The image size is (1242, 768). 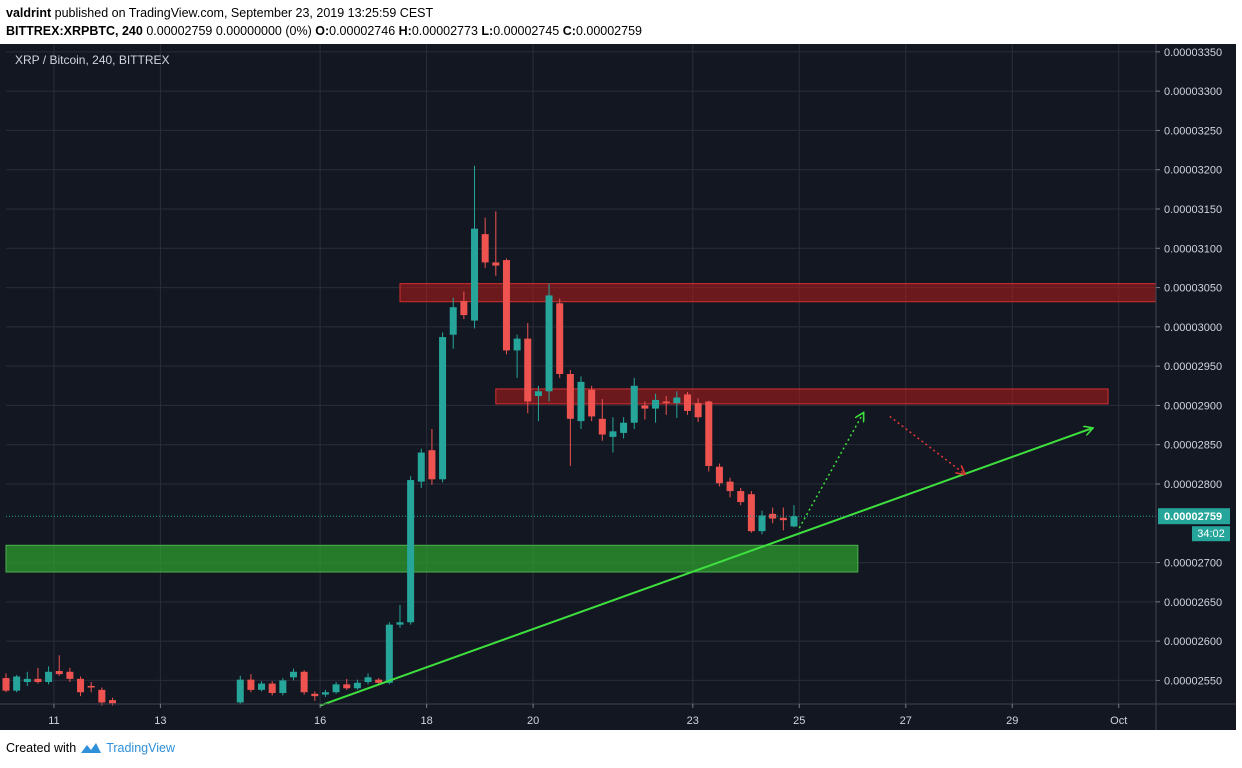 What do you see at coordinates (1012, 721) in the screenshot?
I see `time-tick-label: 29` at bounding box center [1012, 721].